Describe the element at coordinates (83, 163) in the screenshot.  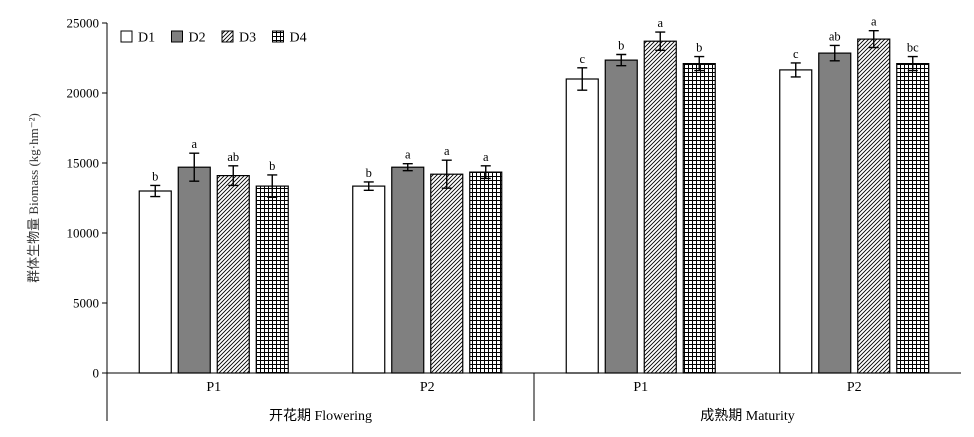
I see `y-tick-label: 15000` at that location.